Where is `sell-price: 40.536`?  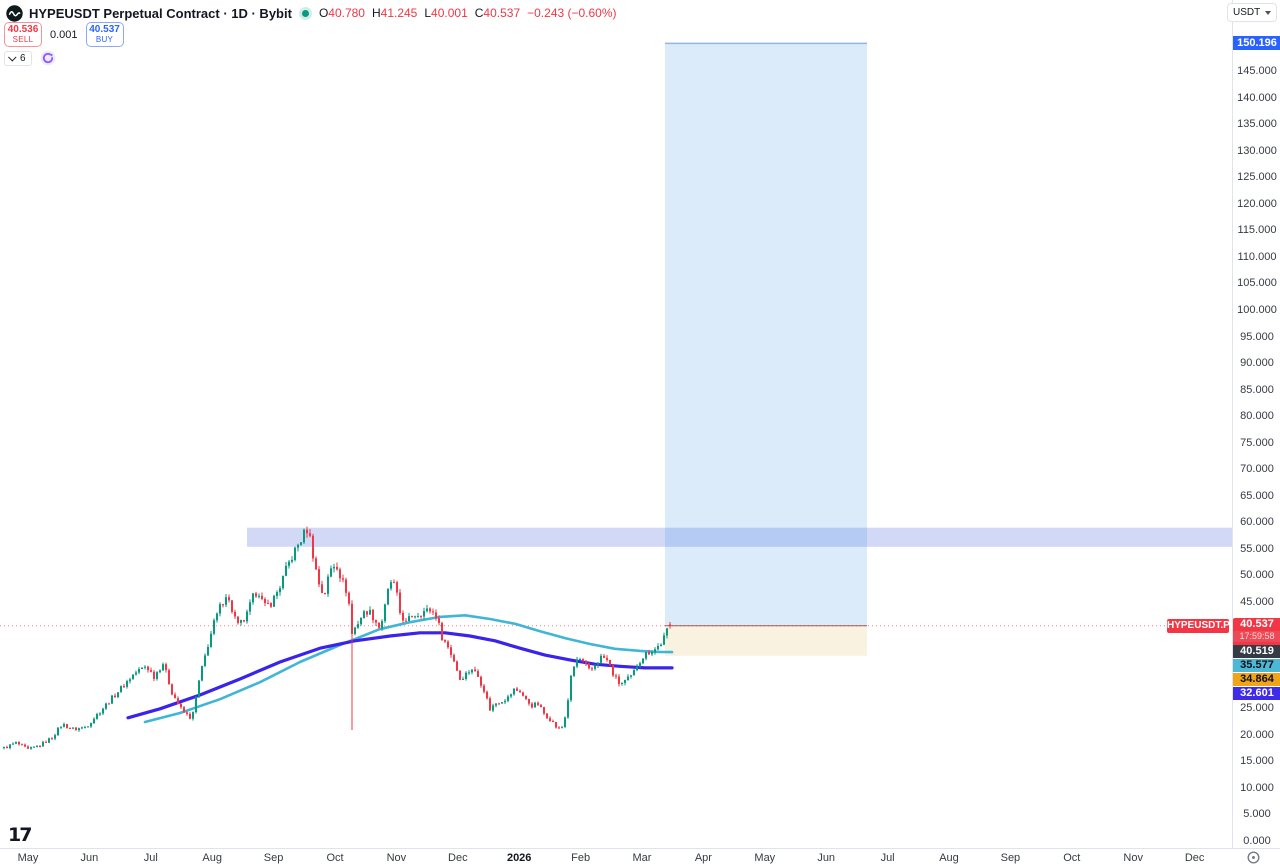
sell-price: 40.536 is located at coordinates (23, 29).